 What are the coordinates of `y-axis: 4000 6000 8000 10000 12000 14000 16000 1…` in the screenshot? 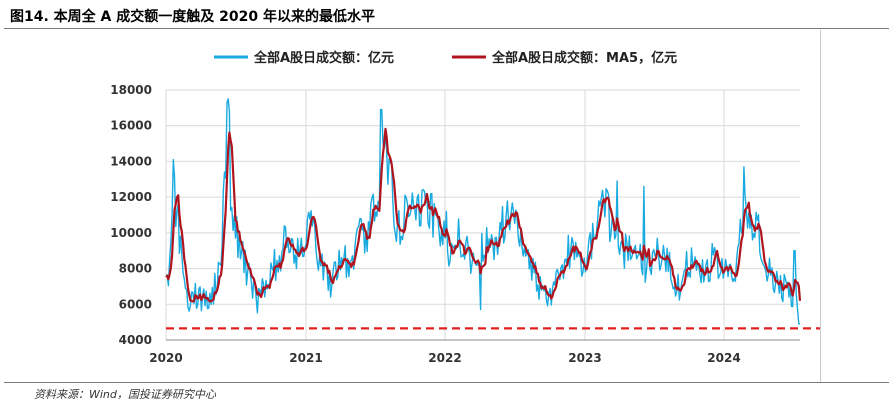 It's located at (131, 215).